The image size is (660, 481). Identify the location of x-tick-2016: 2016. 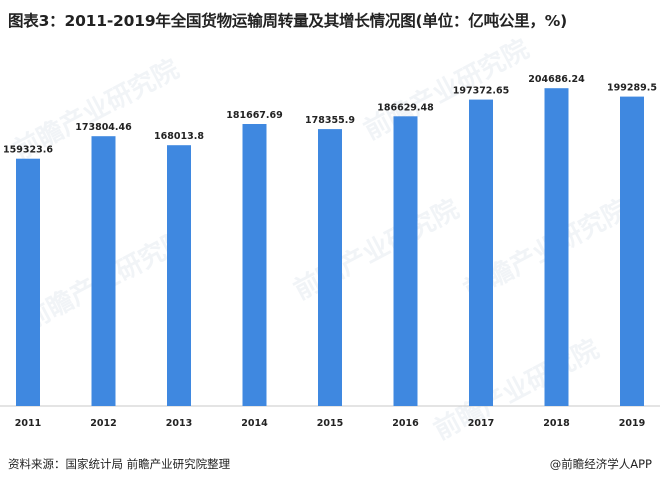
(405, 423).